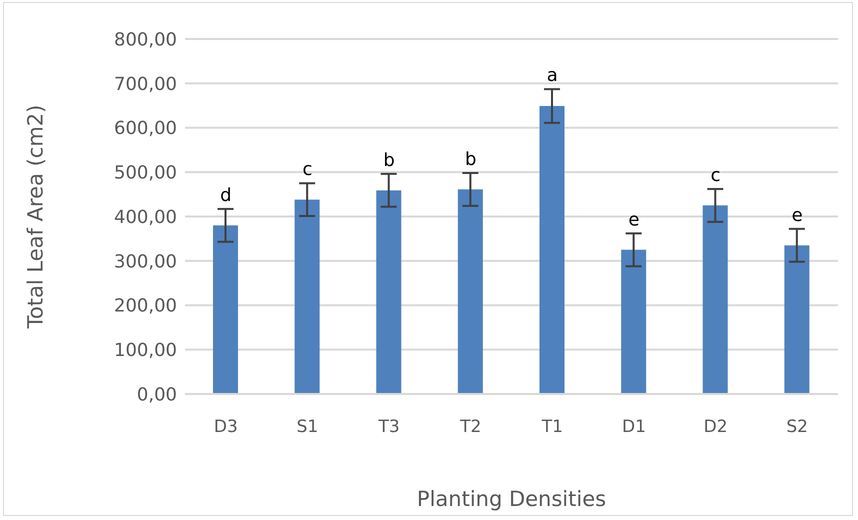 The height and width of the screenshot is (520, 858). I want to click on x-tick-label: T2, so click(470, 427).